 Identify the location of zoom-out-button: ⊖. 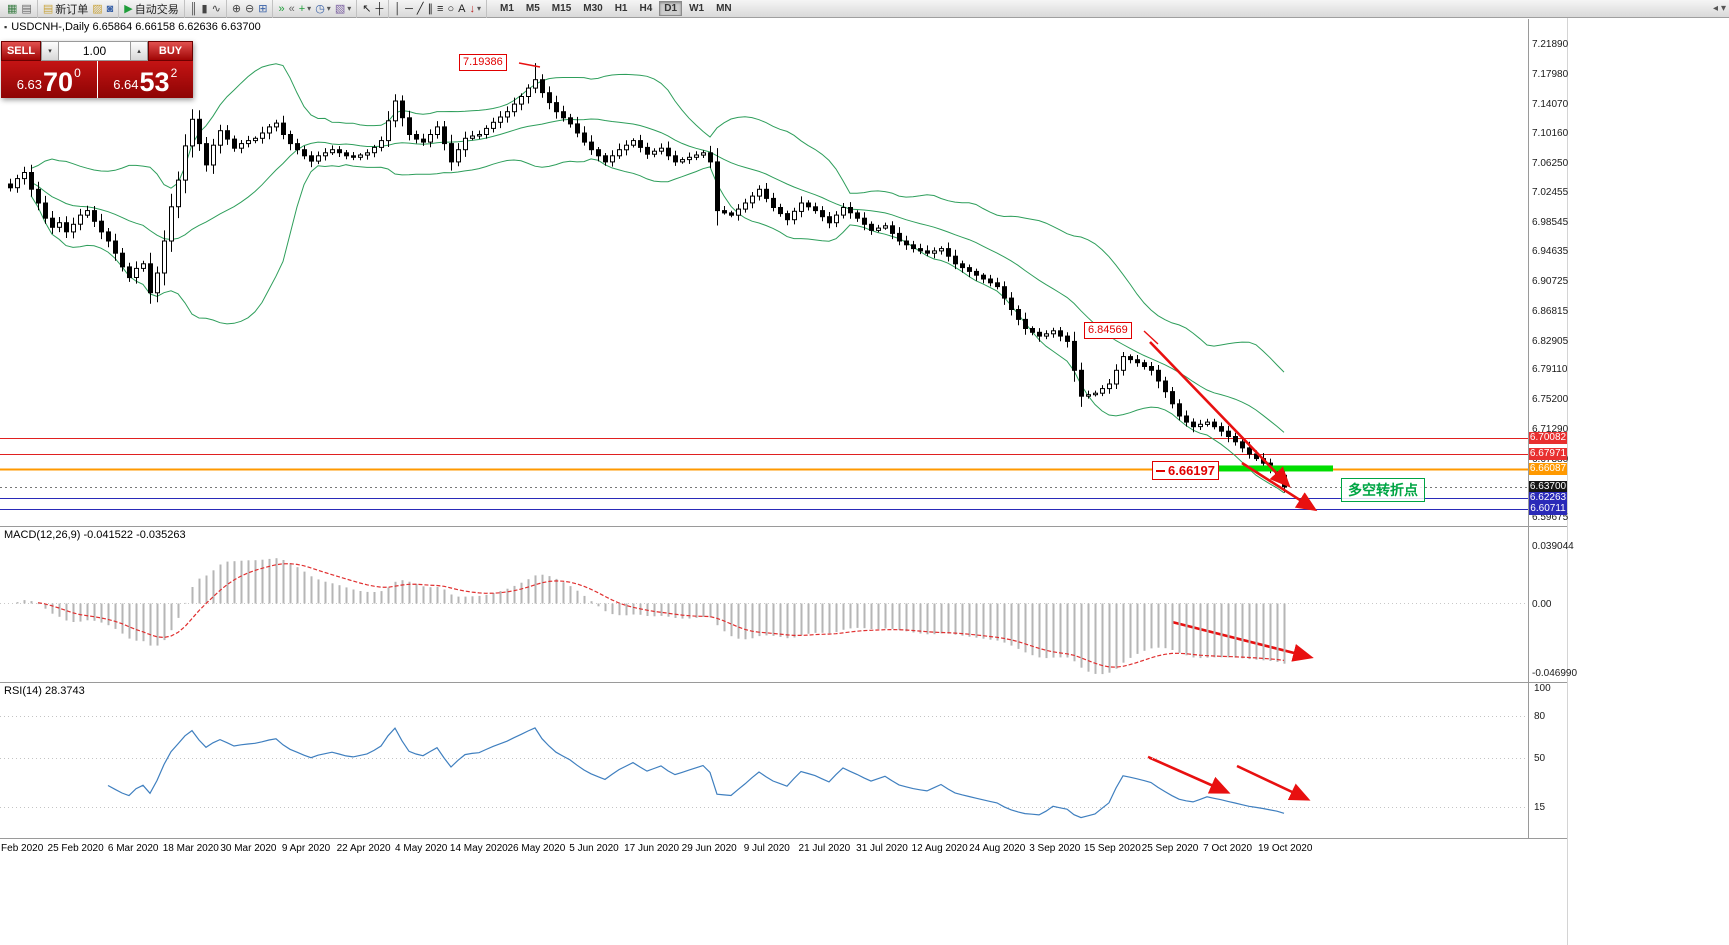
(249, 9).